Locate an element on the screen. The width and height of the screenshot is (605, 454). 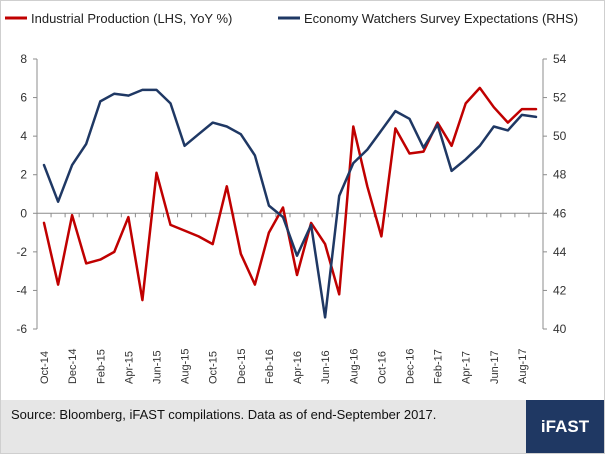
right-tick-label: 48 is located at coordinates (560, 175).